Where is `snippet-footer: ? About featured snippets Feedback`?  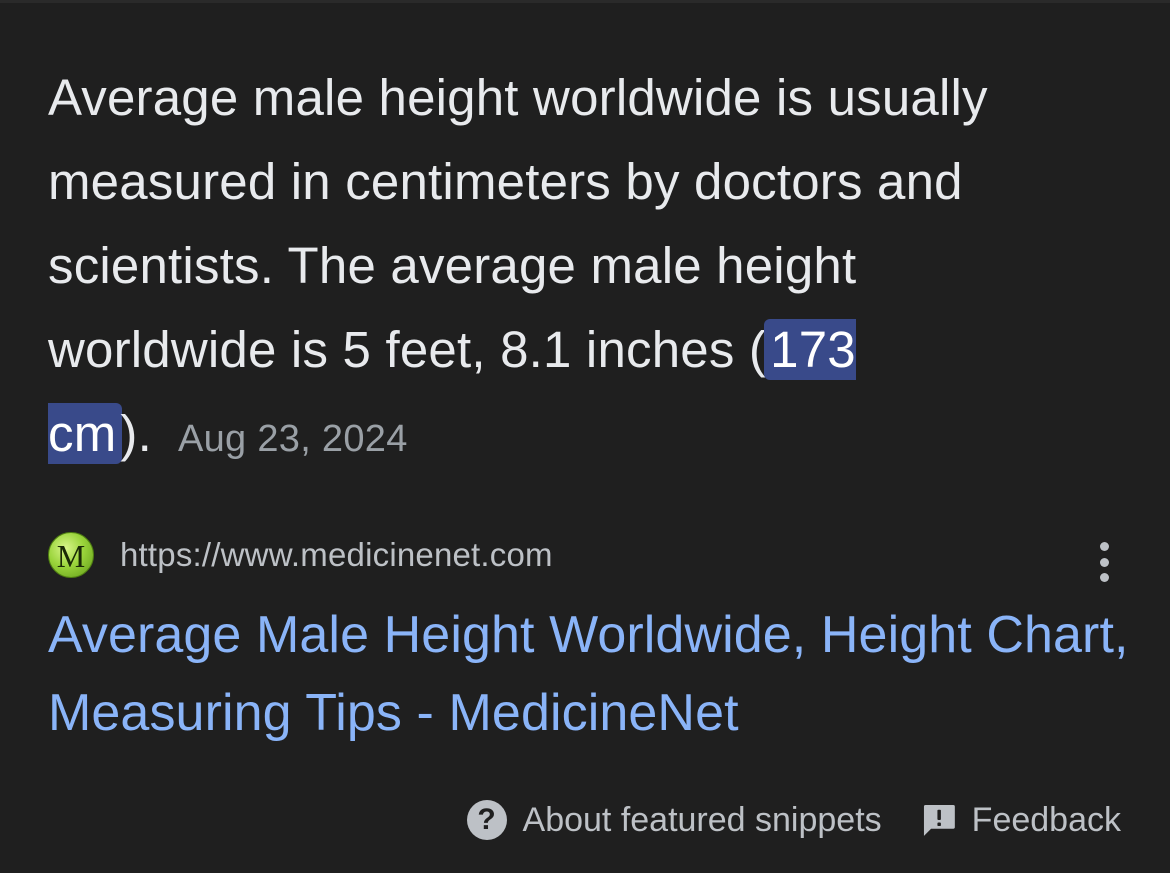
snippet-footer: ? About featured snippets Feedback is located at coordinates (793, 820).